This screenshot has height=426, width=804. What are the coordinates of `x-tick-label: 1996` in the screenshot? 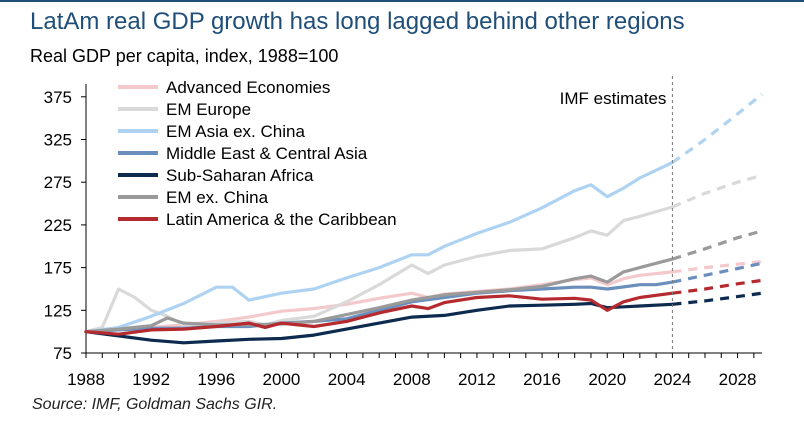 It's located at (216, 379).